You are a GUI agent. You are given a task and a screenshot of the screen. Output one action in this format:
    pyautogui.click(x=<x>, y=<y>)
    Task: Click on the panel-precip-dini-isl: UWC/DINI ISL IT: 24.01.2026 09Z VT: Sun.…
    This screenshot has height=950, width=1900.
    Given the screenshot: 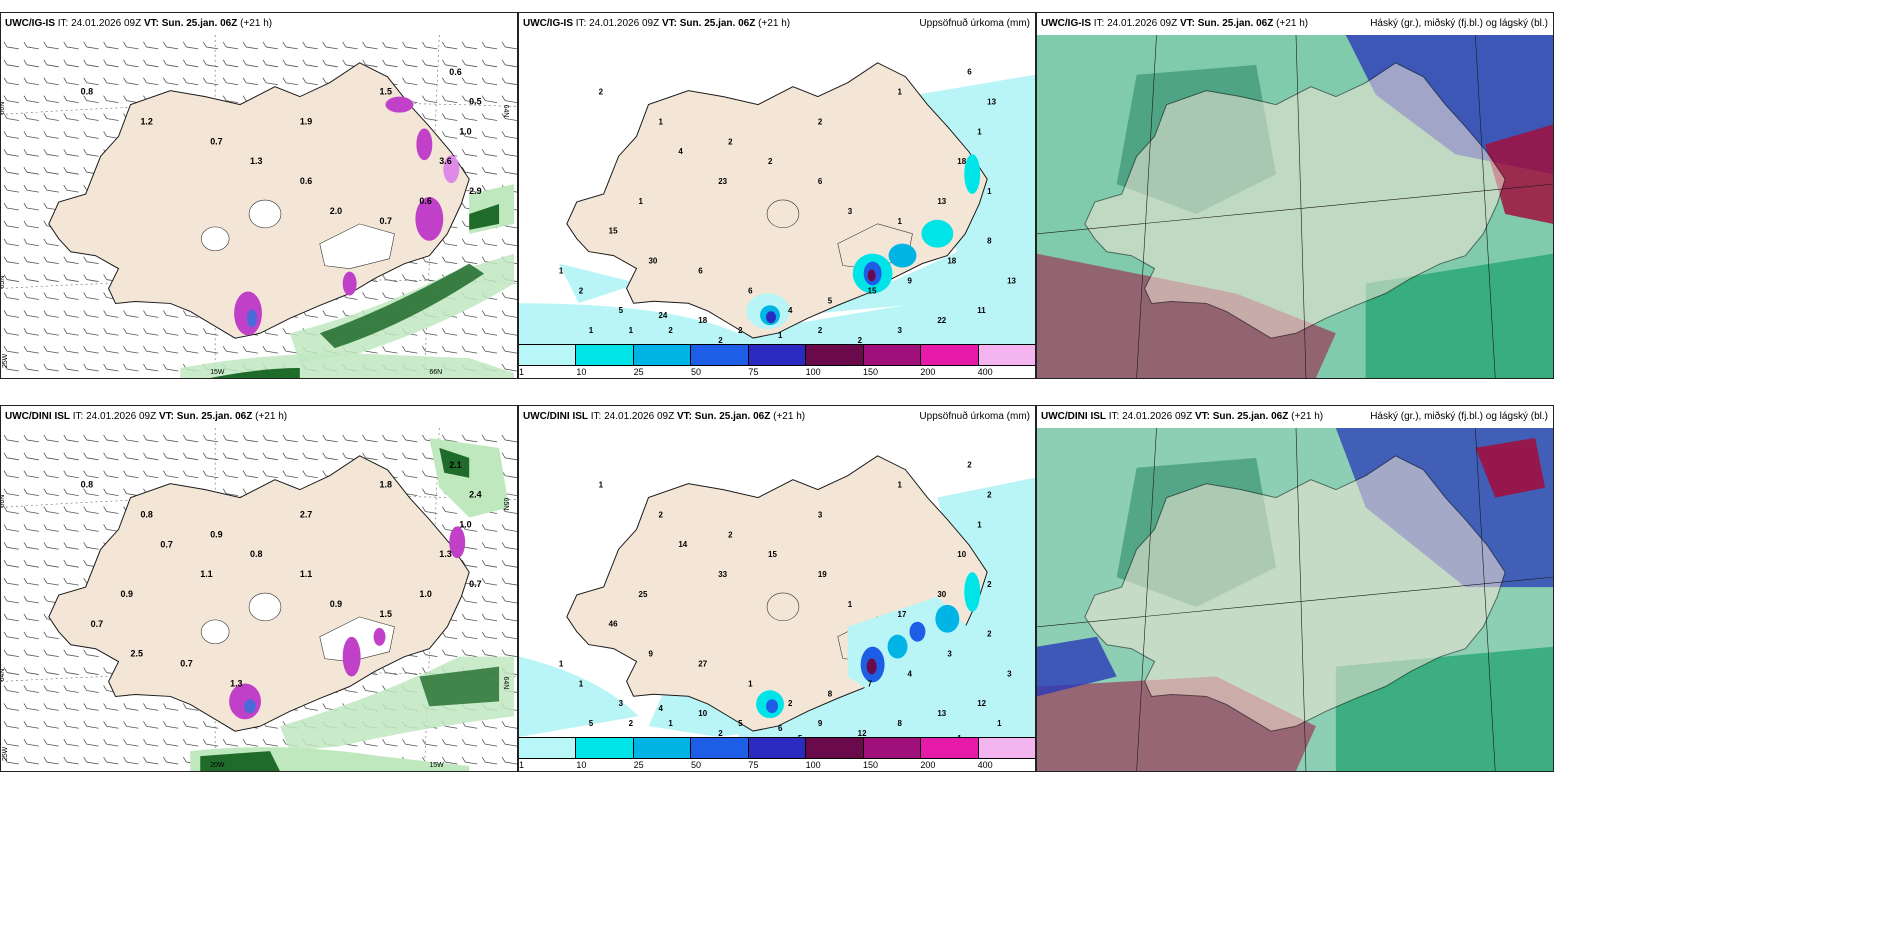 What is the action you would take?
    pyautogui.click(x=777, y=588)
    